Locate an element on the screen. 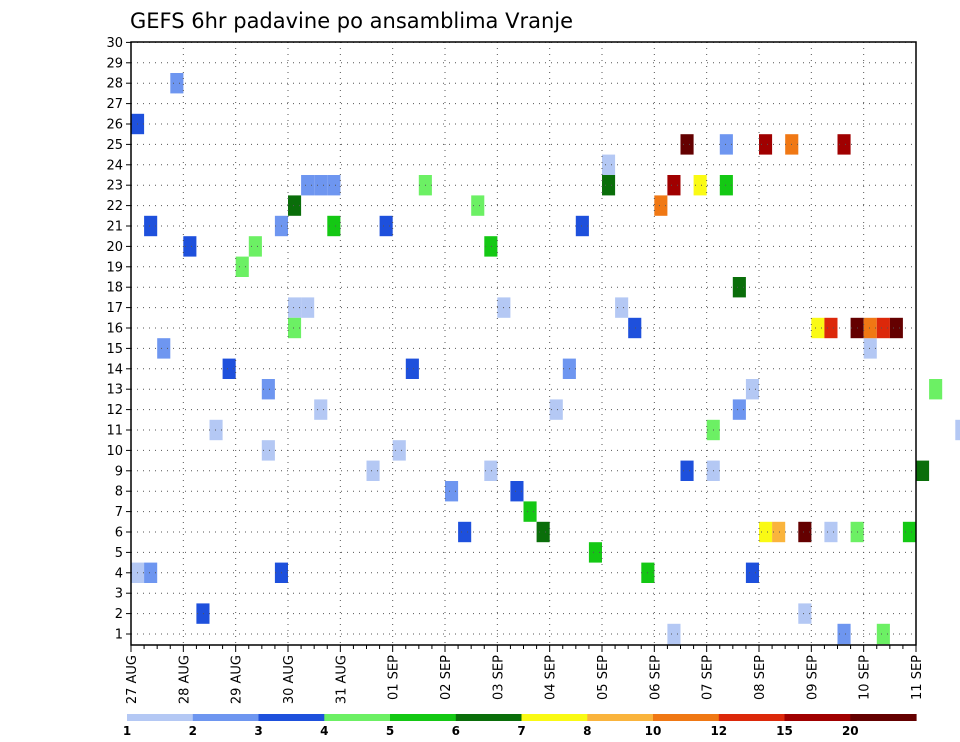  x-tick-label: 28 AUG is located at coordinates (184, 679).